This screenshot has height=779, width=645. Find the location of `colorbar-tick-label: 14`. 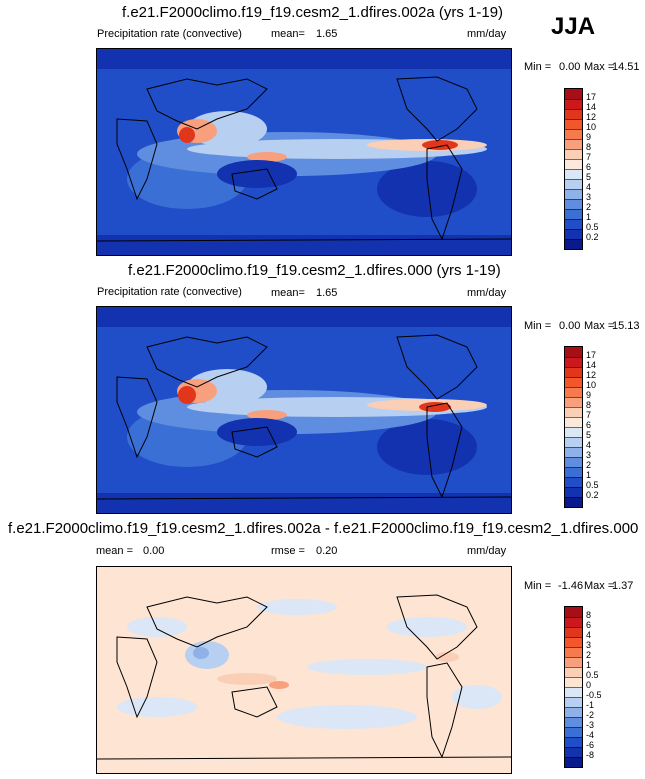

colorbar-tick-label: 14 is located at coordinates (591, 107).